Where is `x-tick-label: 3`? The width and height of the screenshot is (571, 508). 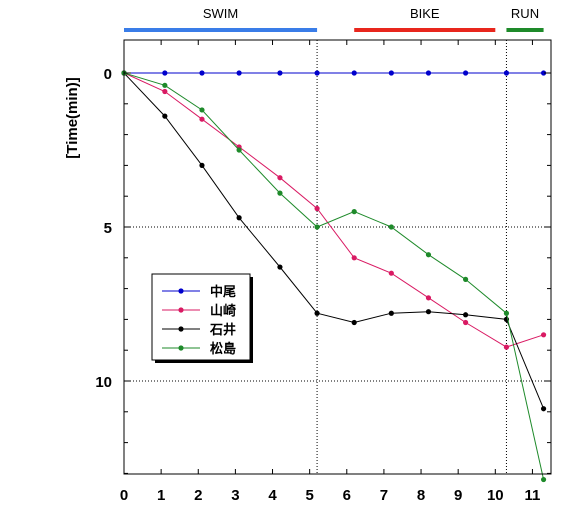 x-tick-label: 3 is located at coordinates (235, 495).